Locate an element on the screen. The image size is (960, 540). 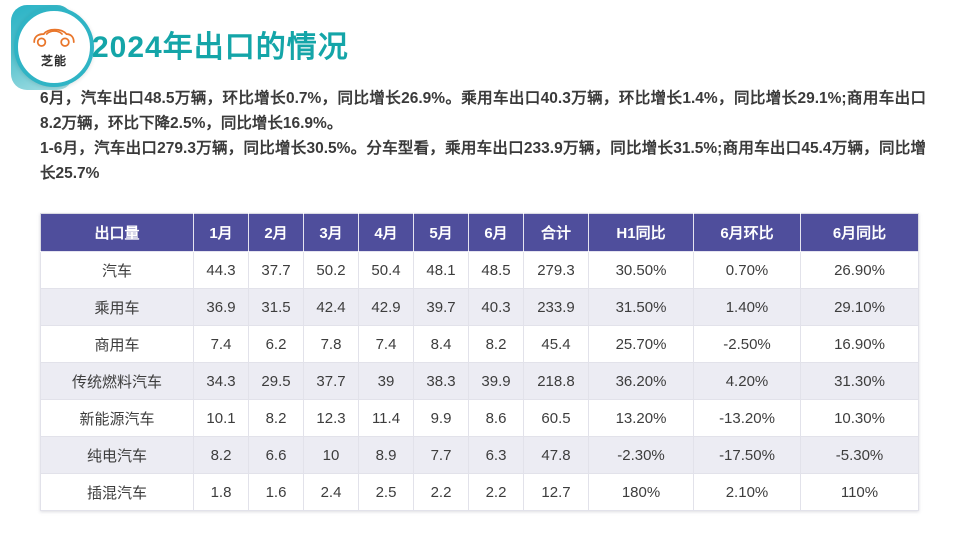
cell-value: -17.50% is located at coordinates (747, 455).